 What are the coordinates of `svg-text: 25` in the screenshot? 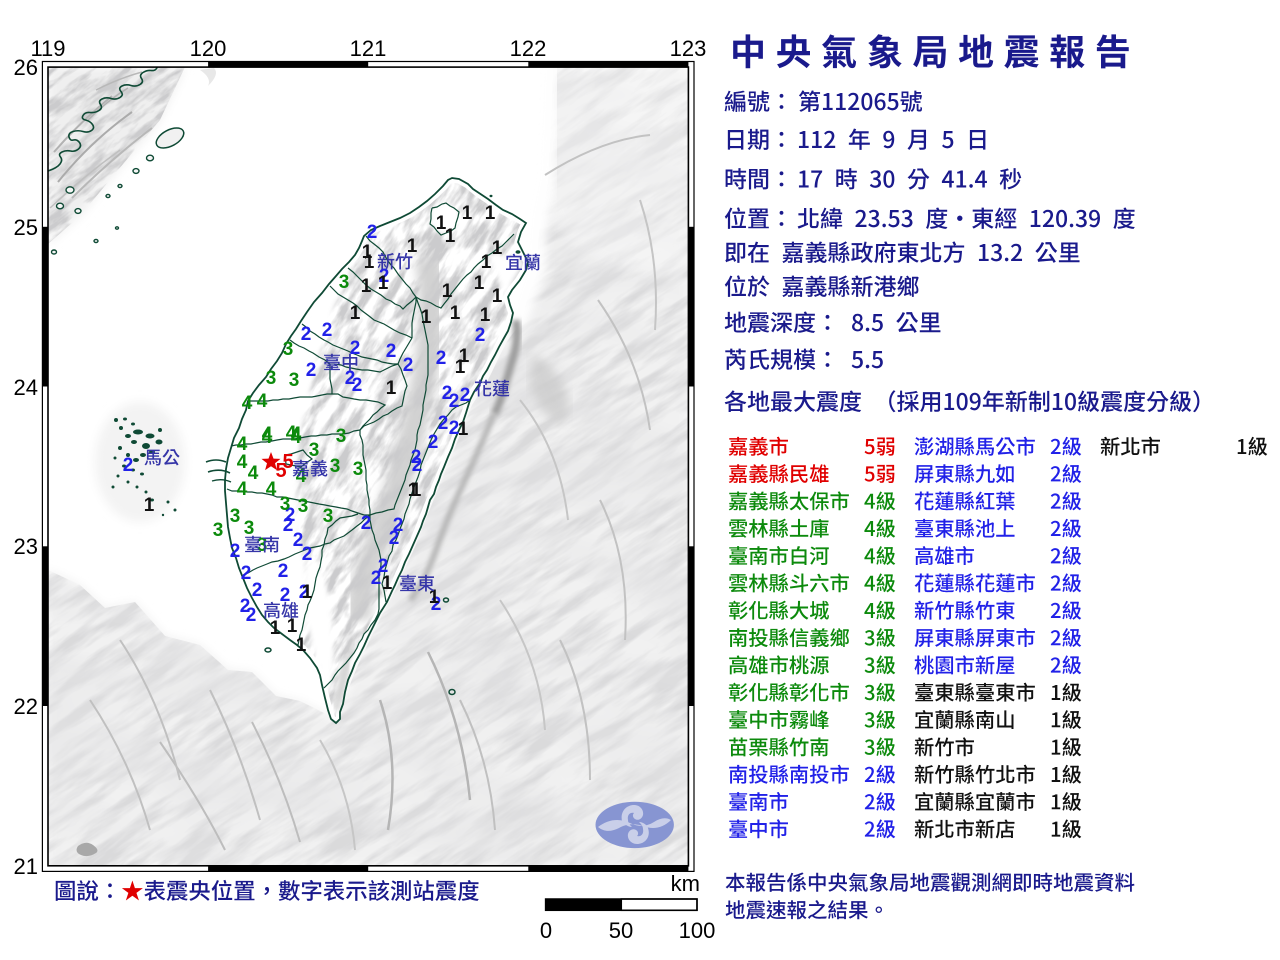 It's located at (26, 227).